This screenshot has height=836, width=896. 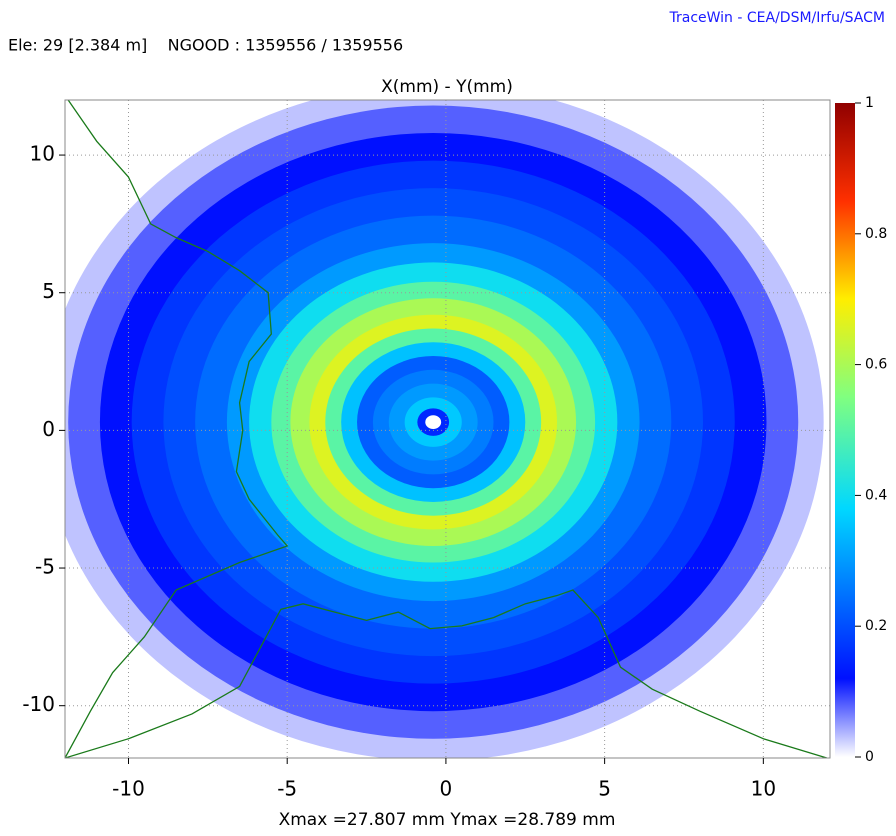 I want to click on density-ring, so click(x=433, y=422).